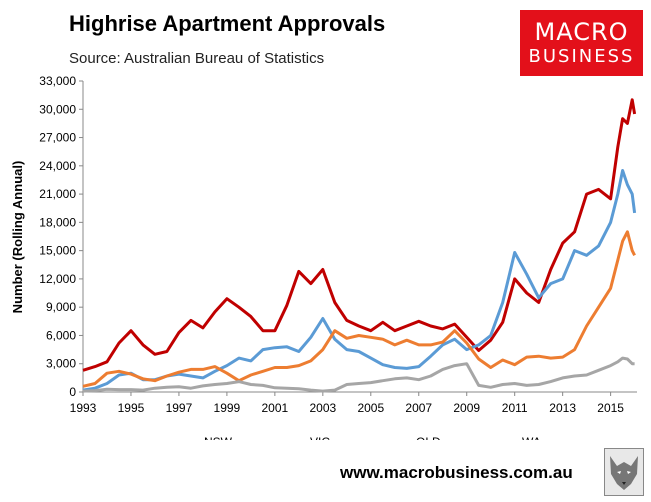 Image resolution: width=651 pixels, height=502 pixels. Describe the element at coordinates (197, 58) in the screenshot. I see `chart-subtitle: Source: Australian Bureau of Statistics` at that location.